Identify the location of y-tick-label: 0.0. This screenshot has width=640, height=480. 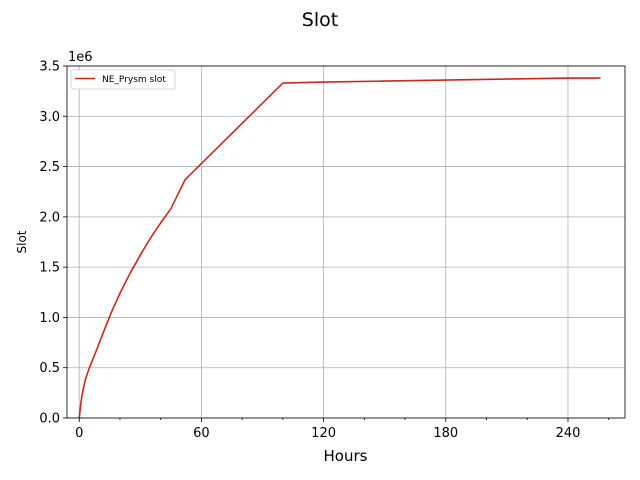
(49, 419).